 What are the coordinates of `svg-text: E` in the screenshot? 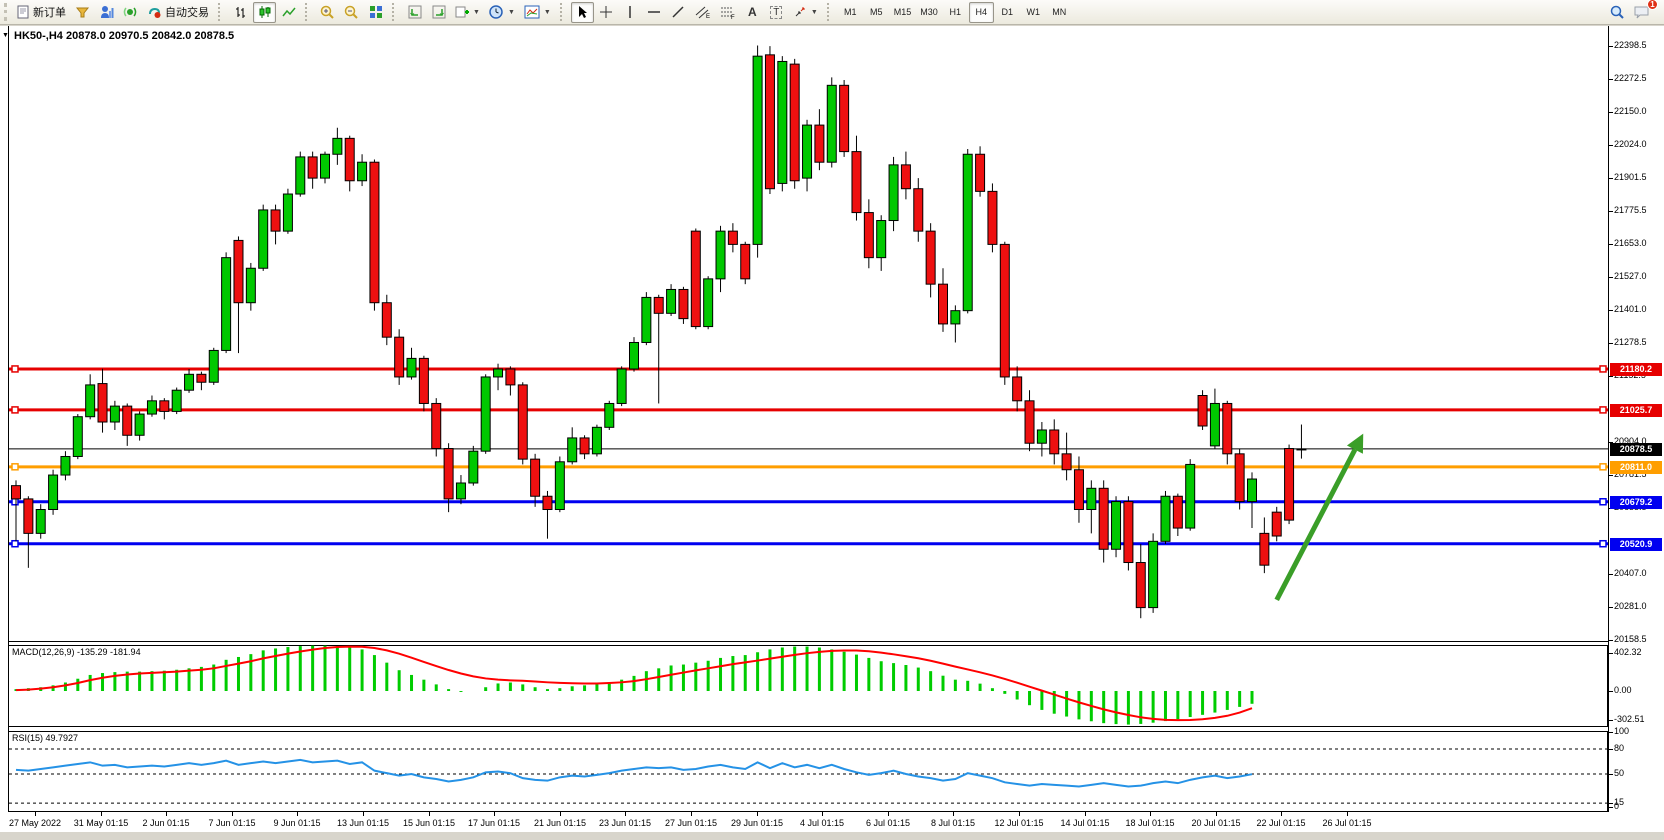 It's located at (708, 16).